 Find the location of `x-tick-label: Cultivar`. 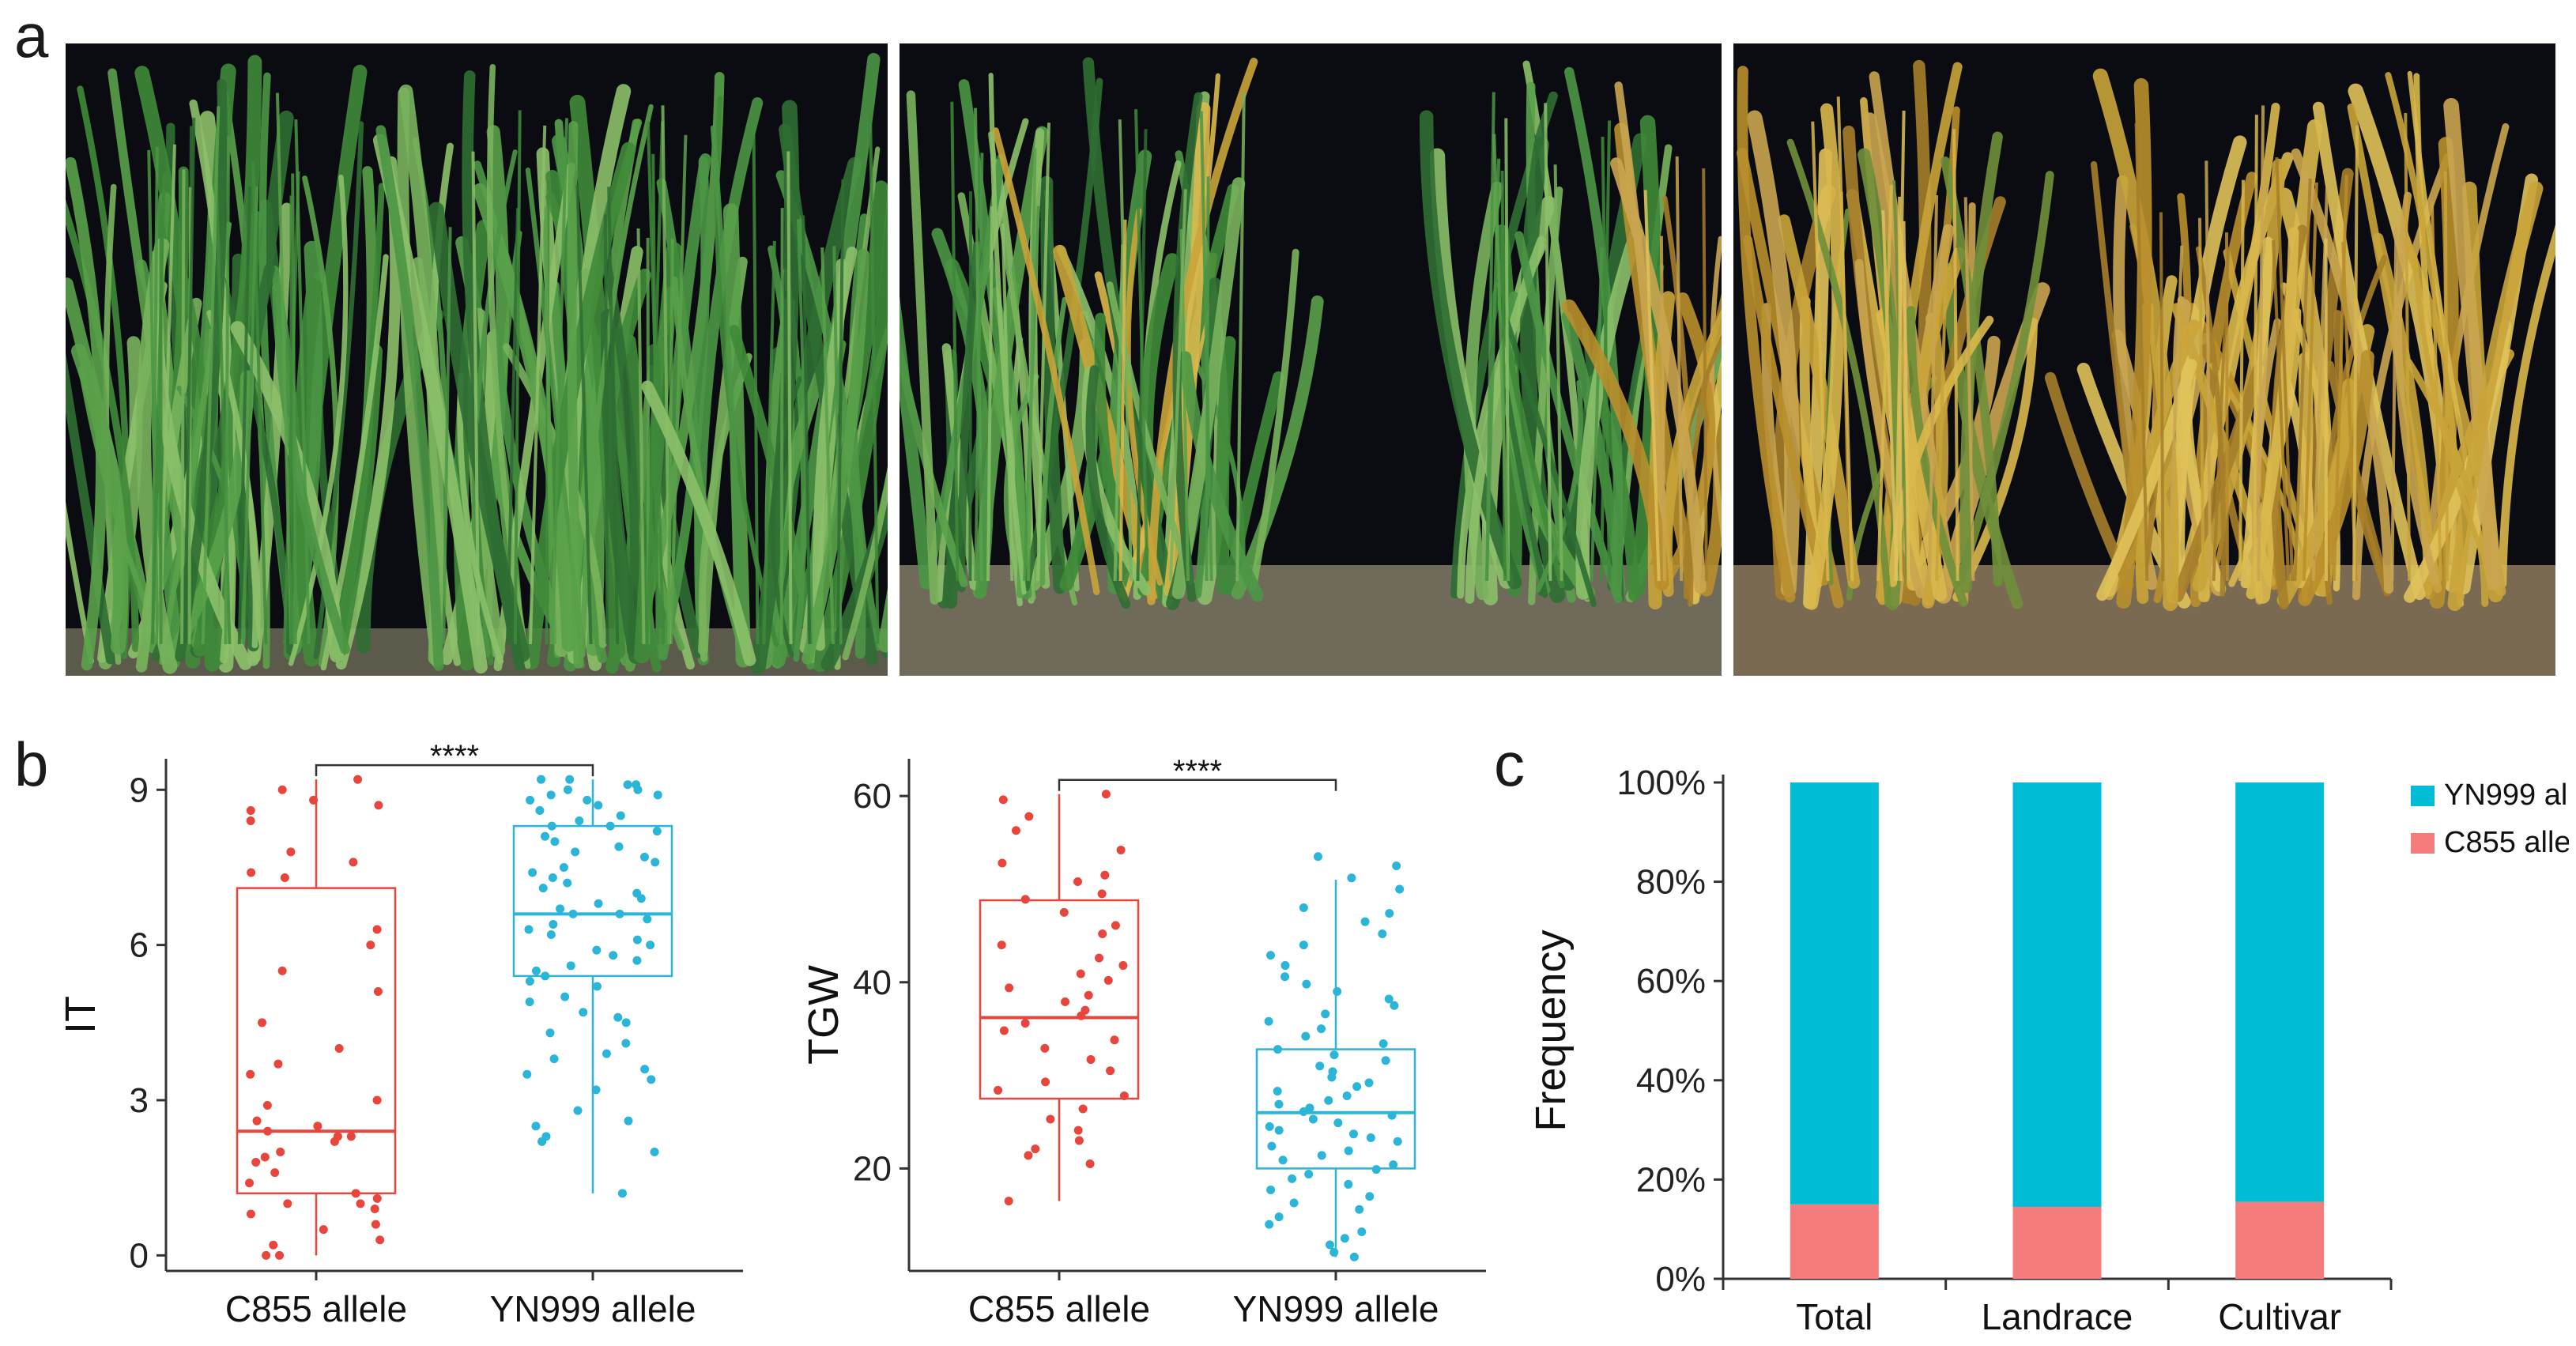

x-tick-label: Cultivar is located at coordinates (2279, 1316).